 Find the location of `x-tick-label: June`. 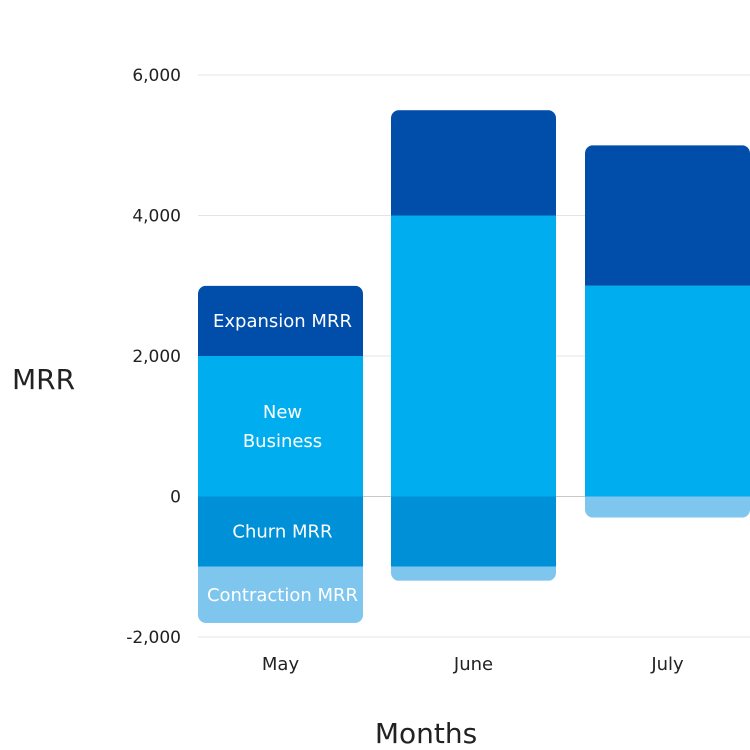

x-tick-label: June is located at coordinates (473, 664).